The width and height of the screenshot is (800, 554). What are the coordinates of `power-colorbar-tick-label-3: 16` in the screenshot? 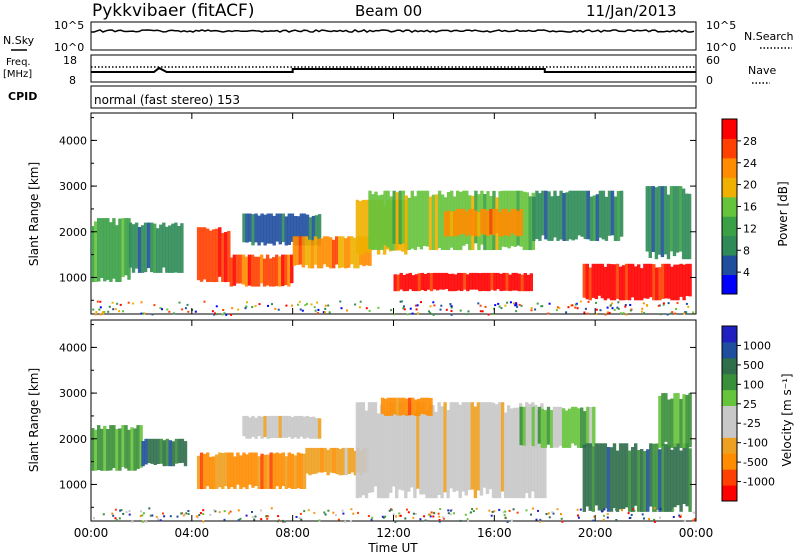 It's located at (750, 207).